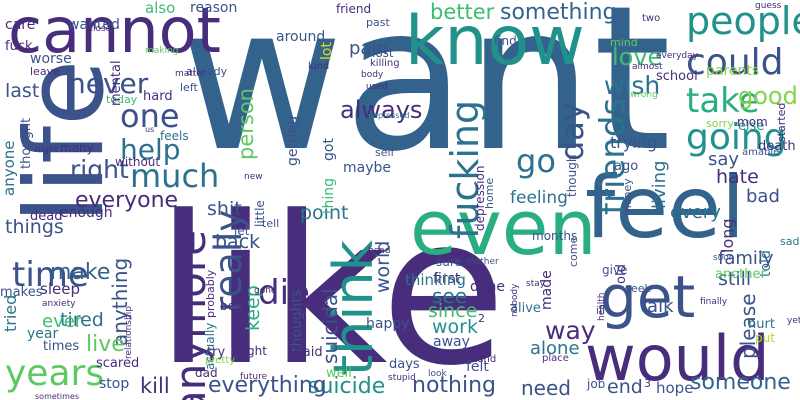 Image resolution: width=800 pixels, height=400 pixels. Describe the element at coordinates (736, 137) in the screenshot. I see `word-going: going` at that location.